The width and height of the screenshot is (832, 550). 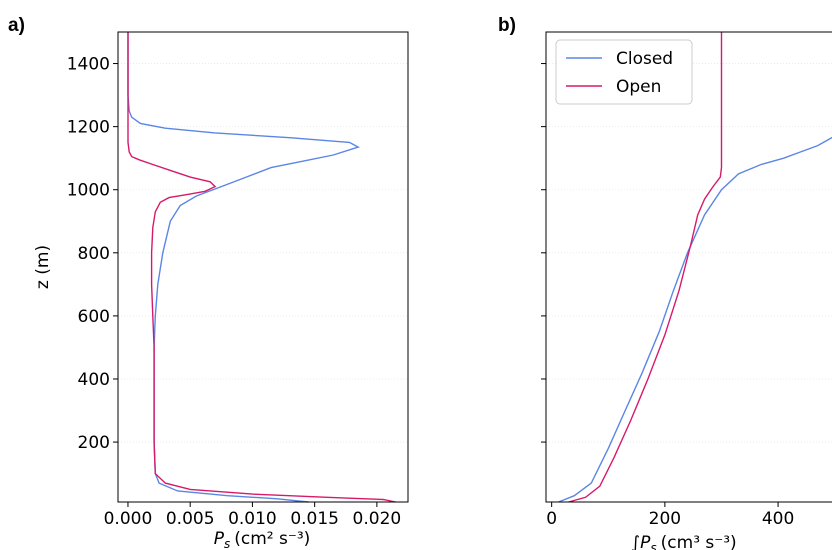 What do you see at coordinates (252, 519) in the screenshot?
I see `x-tick-label: 0.010` at bounding box center [252, 519].